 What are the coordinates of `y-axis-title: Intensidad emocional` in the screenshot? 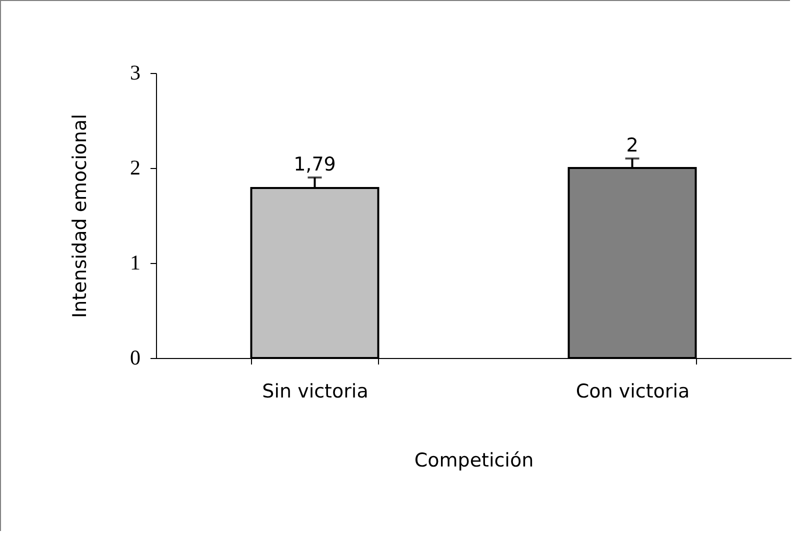 It's located at (80, 216).